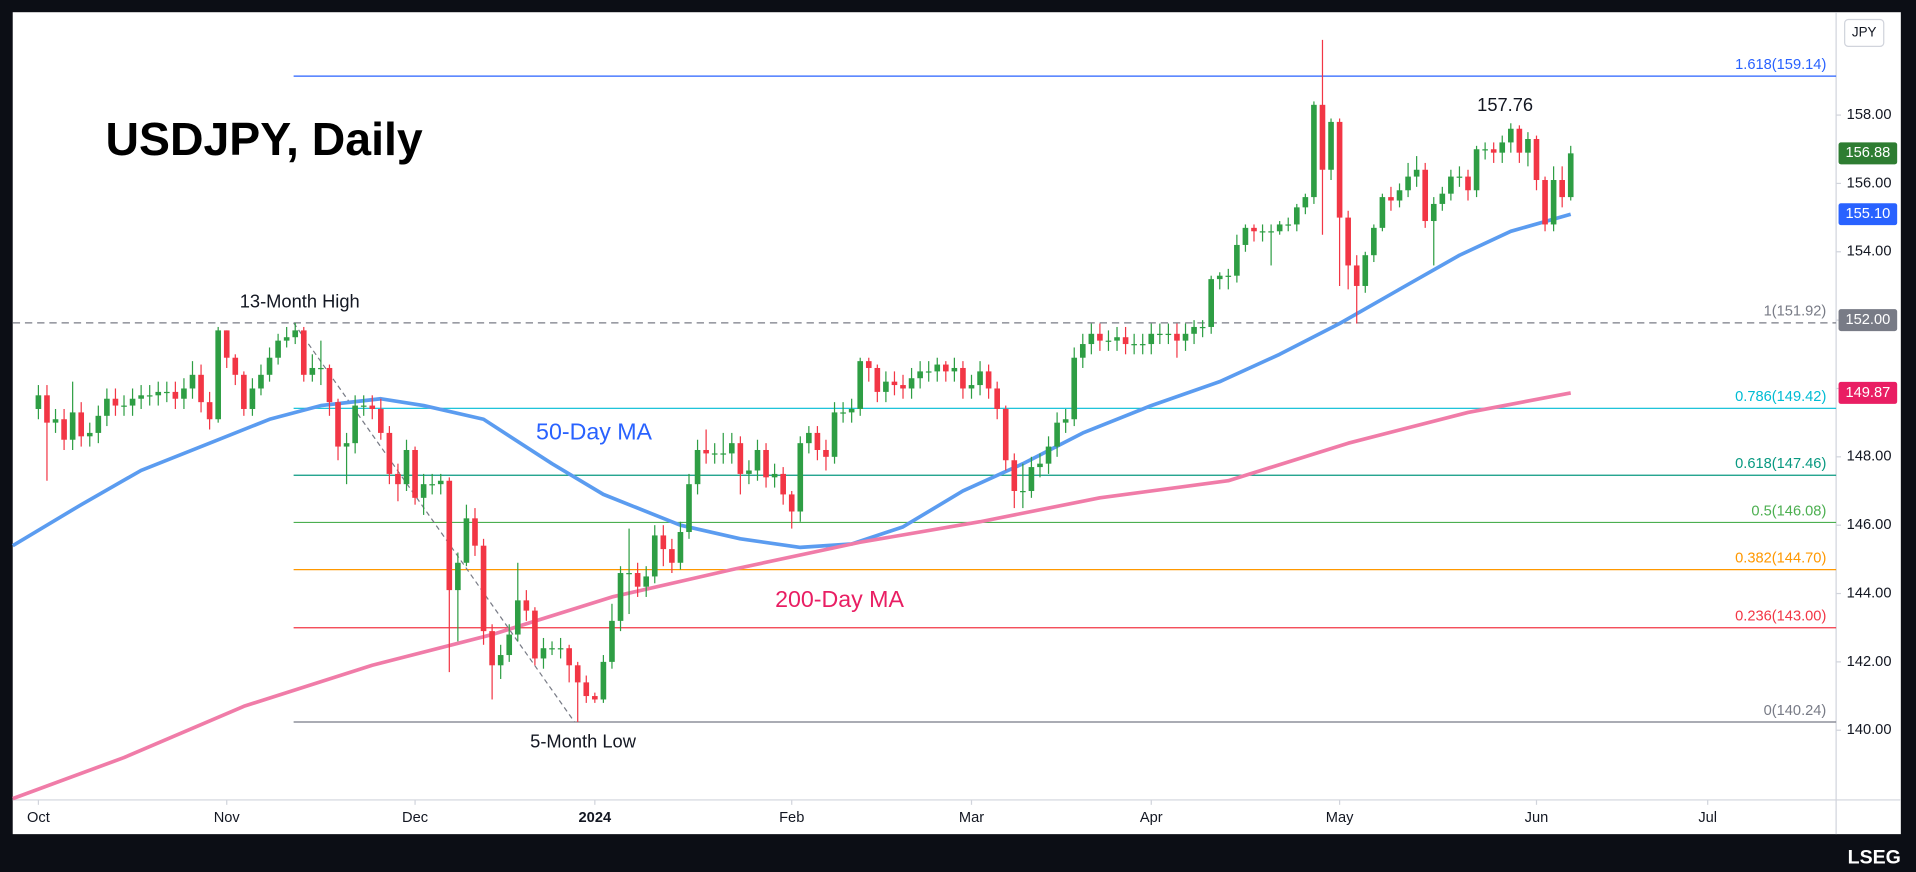 The height and width of the screenshot is (872, 1916). I want to click on y-tick-label: 148.00, so click(1869, 457).